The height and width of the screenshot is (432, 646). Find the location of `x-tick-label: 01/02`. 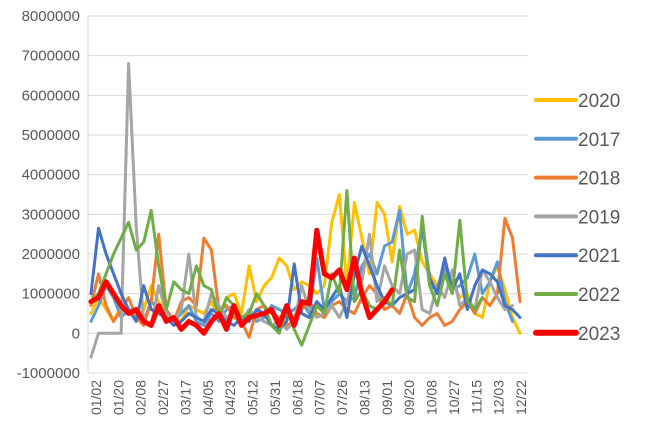

x-tick-label: 01/02 is located at coordinates (96, 397).